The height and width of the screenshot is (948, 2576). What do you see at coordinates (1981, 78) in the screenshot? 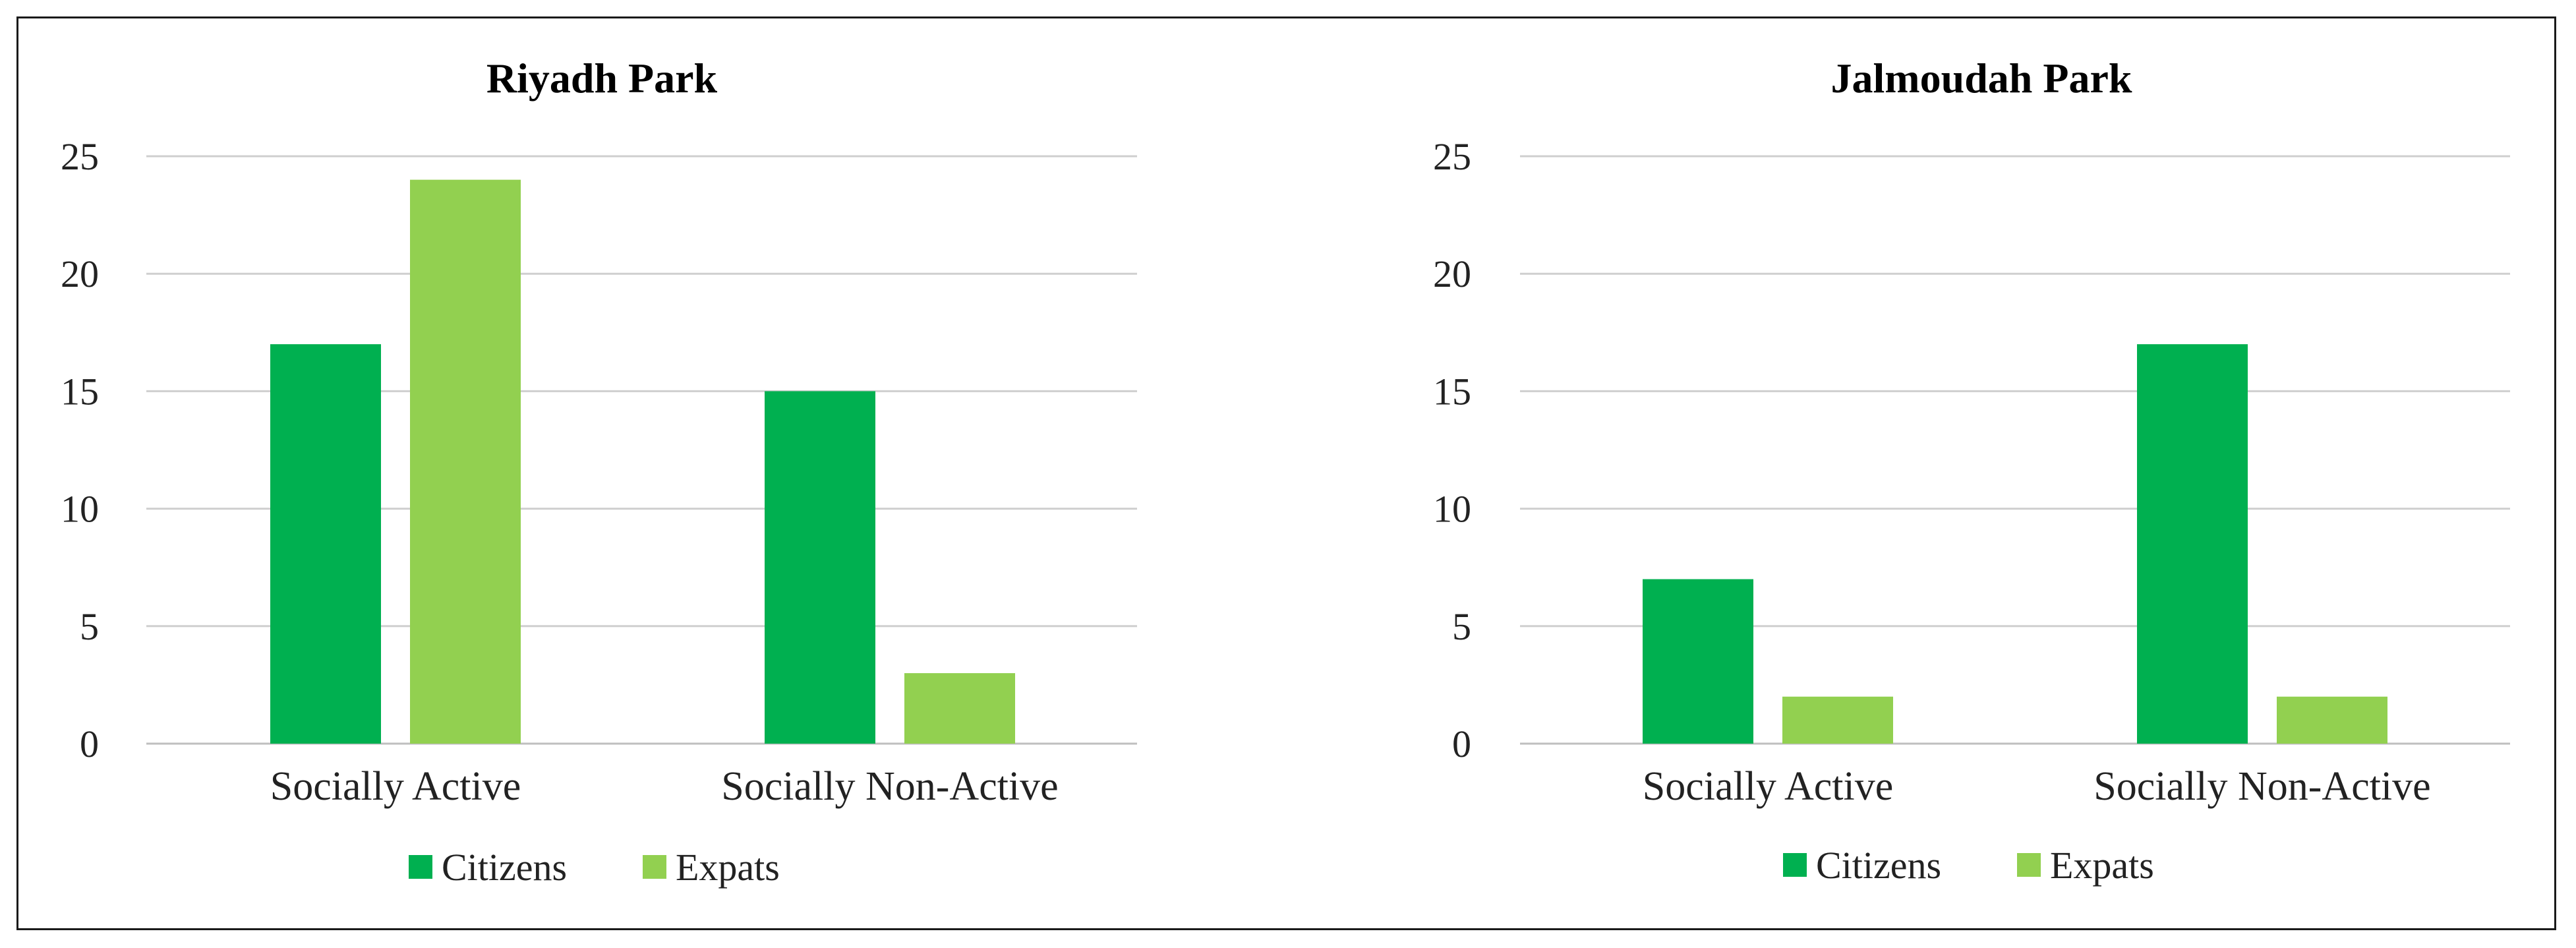
I see `chart-title: Jalmoudah Park` at bounding box center [1981, 78].